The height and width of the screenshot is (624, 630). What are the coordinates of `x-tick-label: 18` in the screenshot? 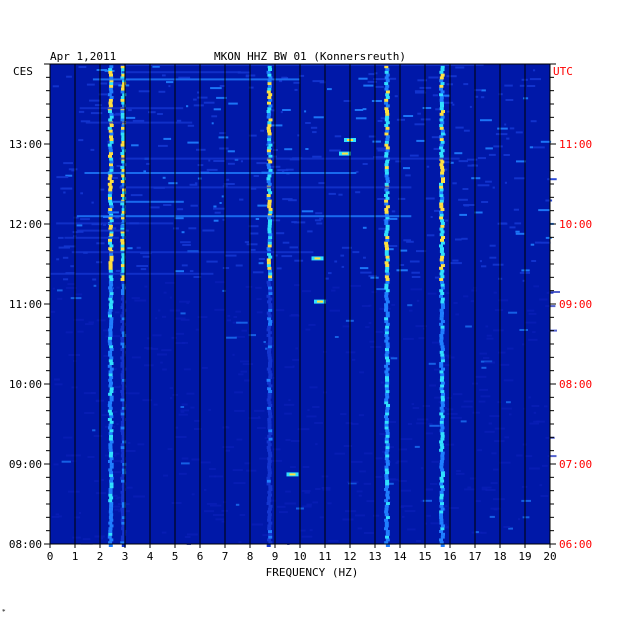 It's located at (499, 556).